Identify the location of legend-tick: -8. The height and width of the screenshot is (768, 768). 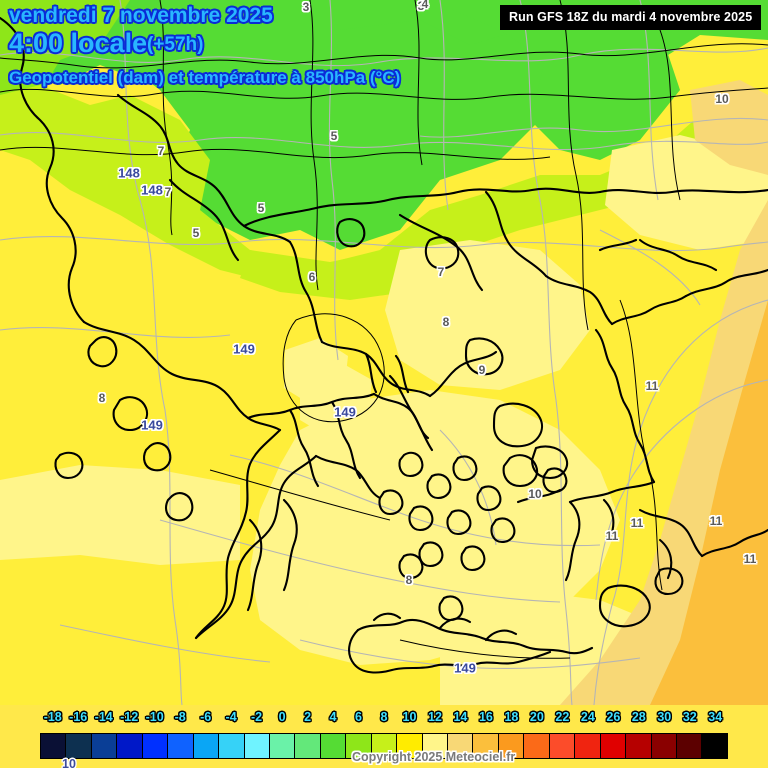
(180, 717).